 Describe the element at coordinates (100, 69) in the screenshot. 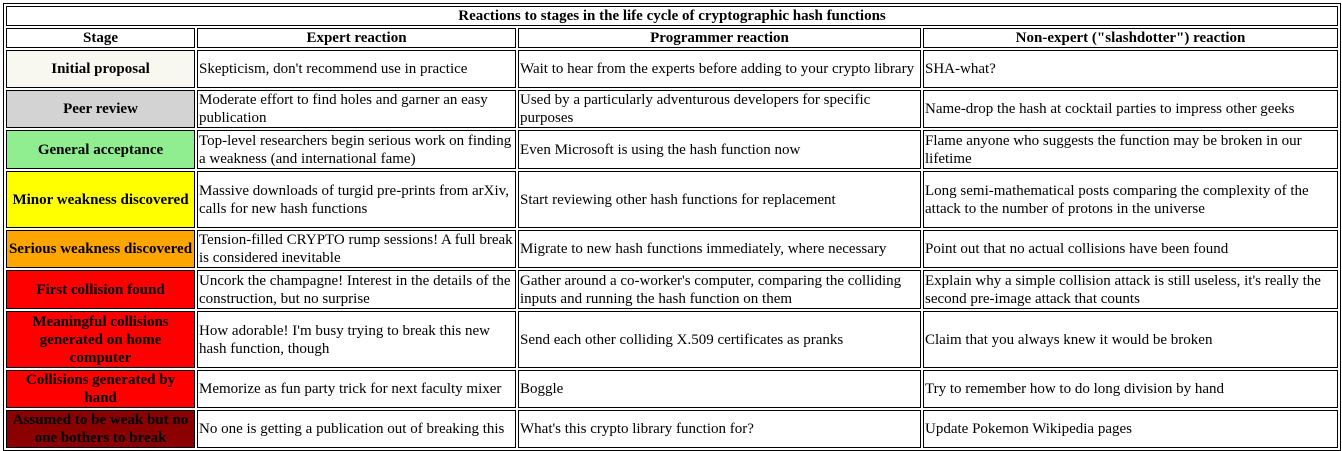

I see `stage-cell: Initial proposal` at that location.